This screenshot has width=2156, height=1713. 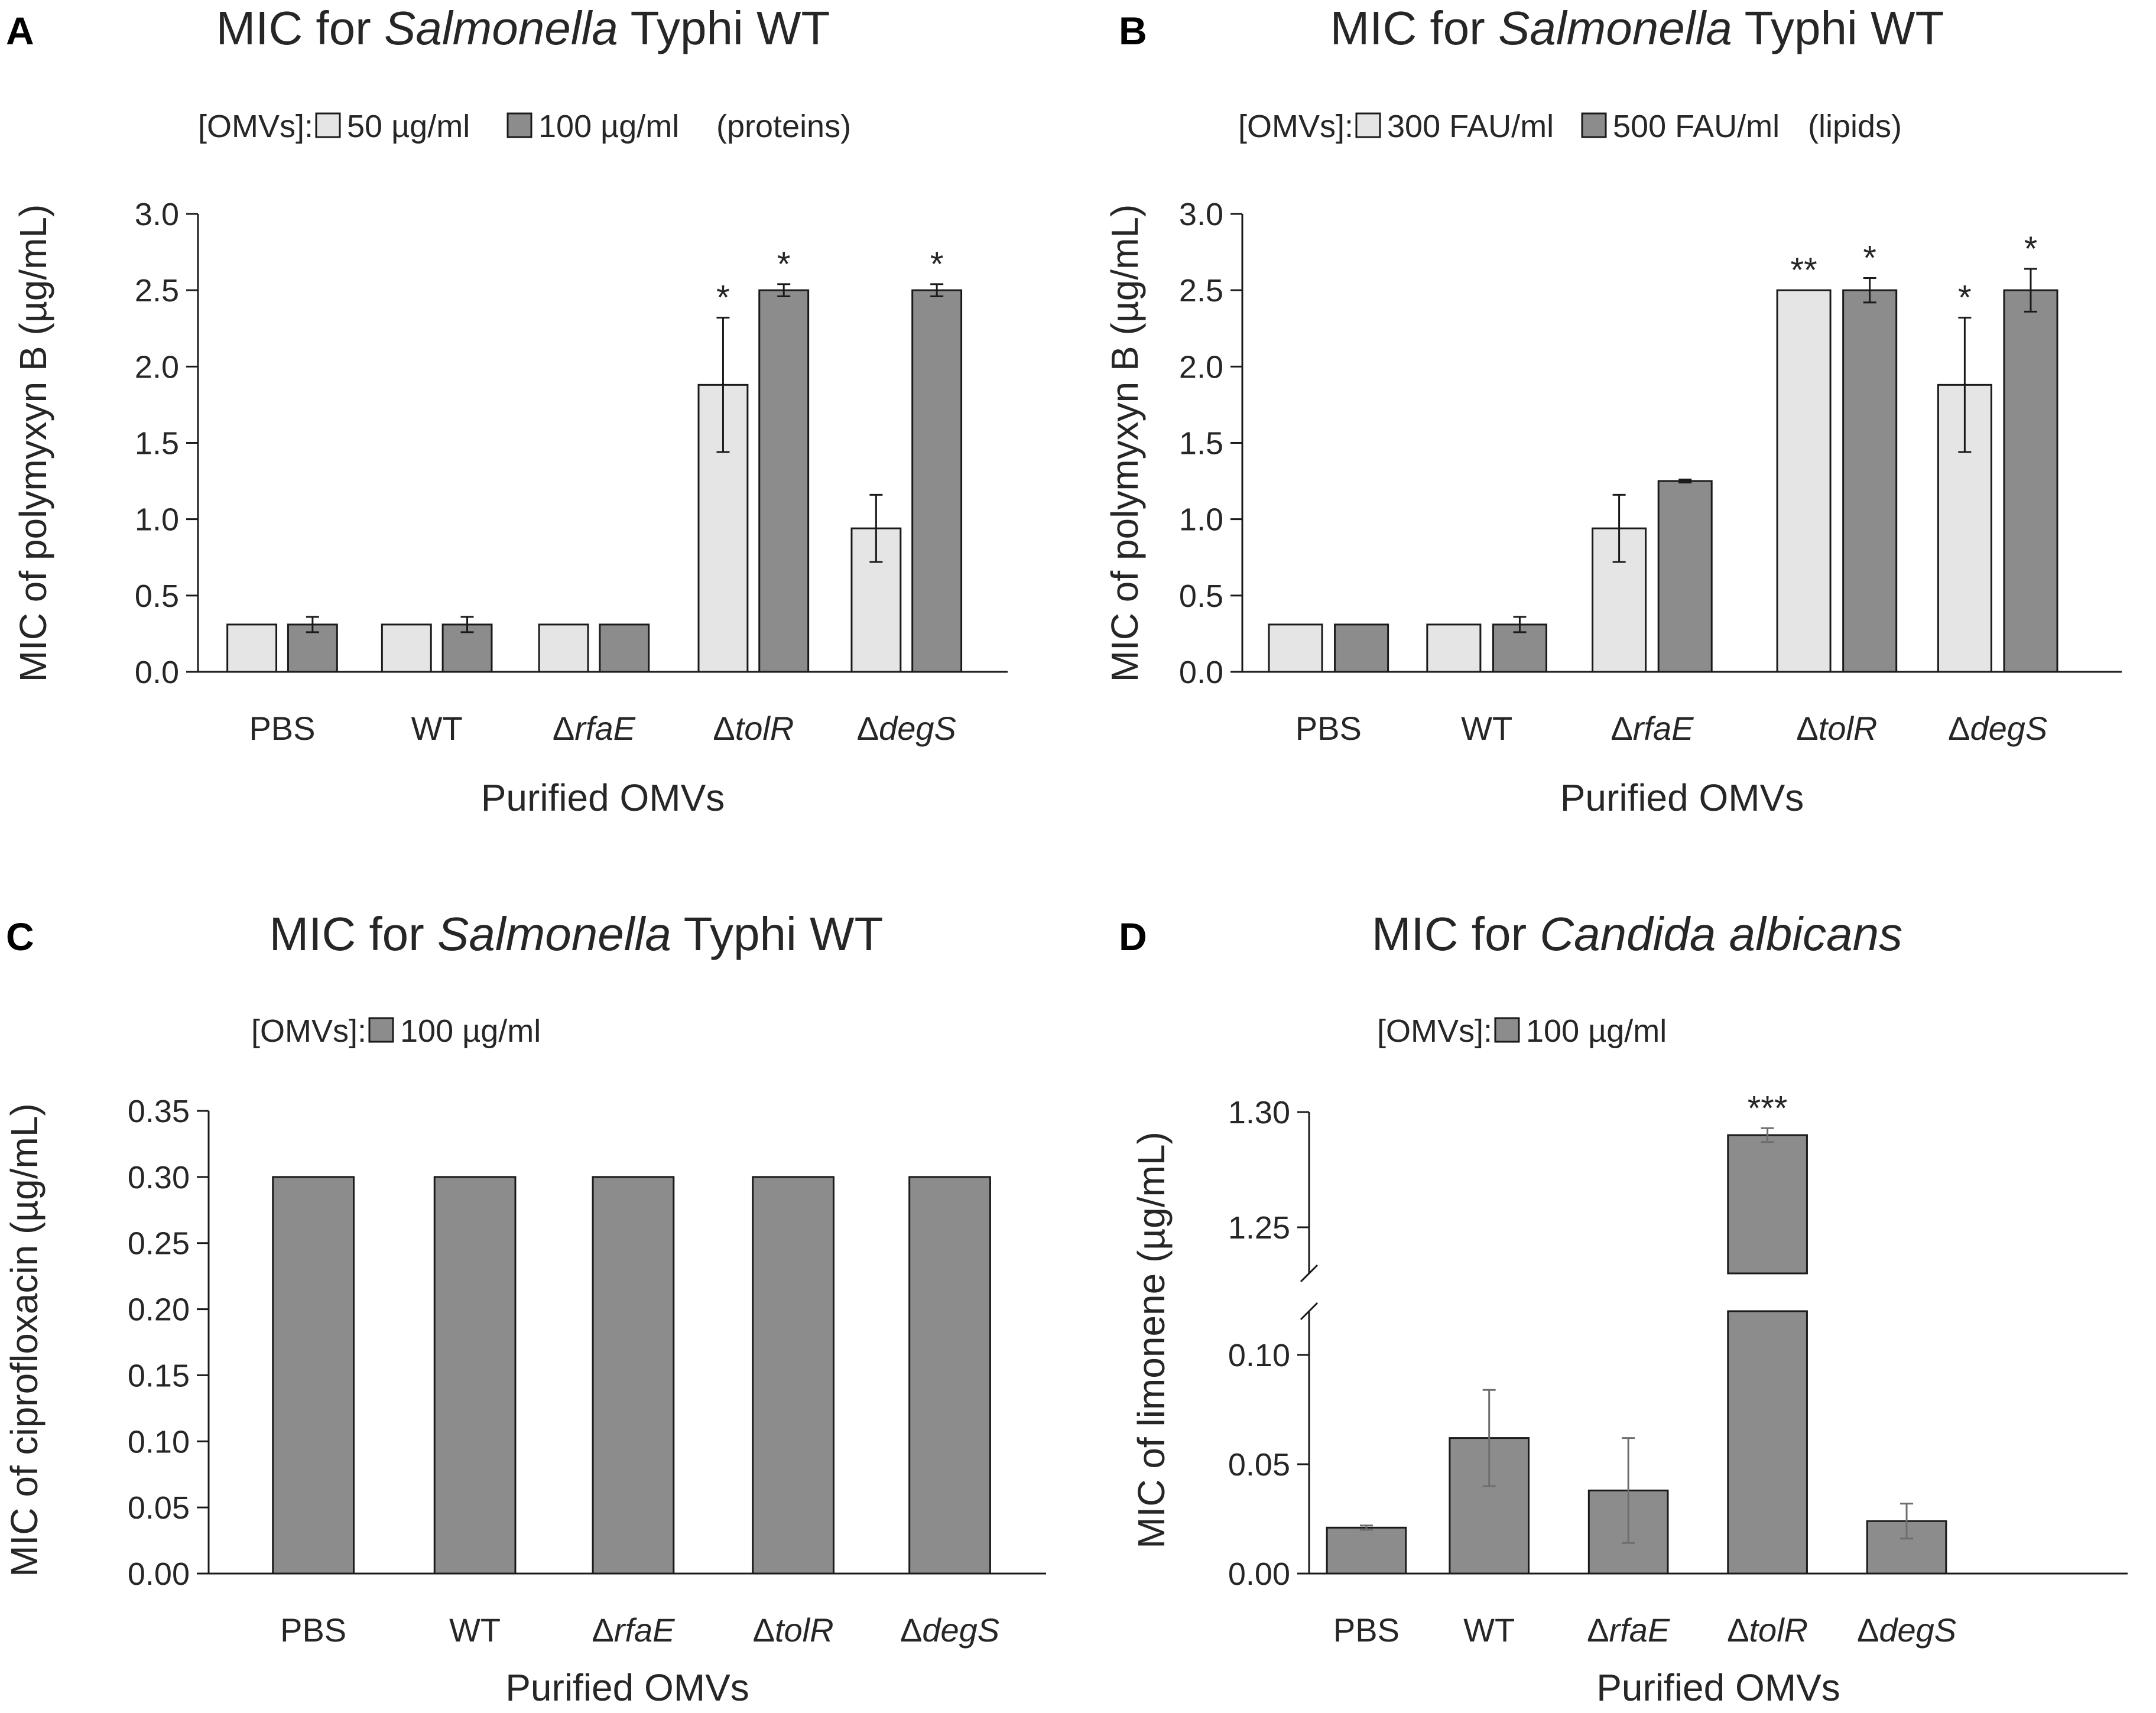 What do you see at coordinates (1259, 1112) in the screenshot?
I see `y-tick-label: 1.30` at bounding box center [1259, 1112].